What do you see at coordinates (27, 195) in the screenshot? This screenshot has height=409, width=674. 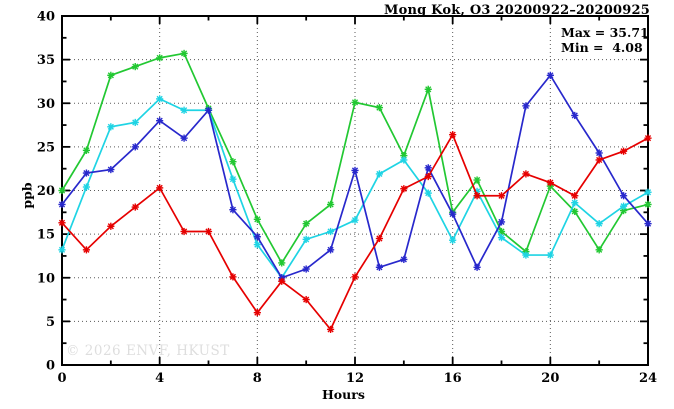 I see `y-axis-label: ppb` at bounding box center [27, 195].